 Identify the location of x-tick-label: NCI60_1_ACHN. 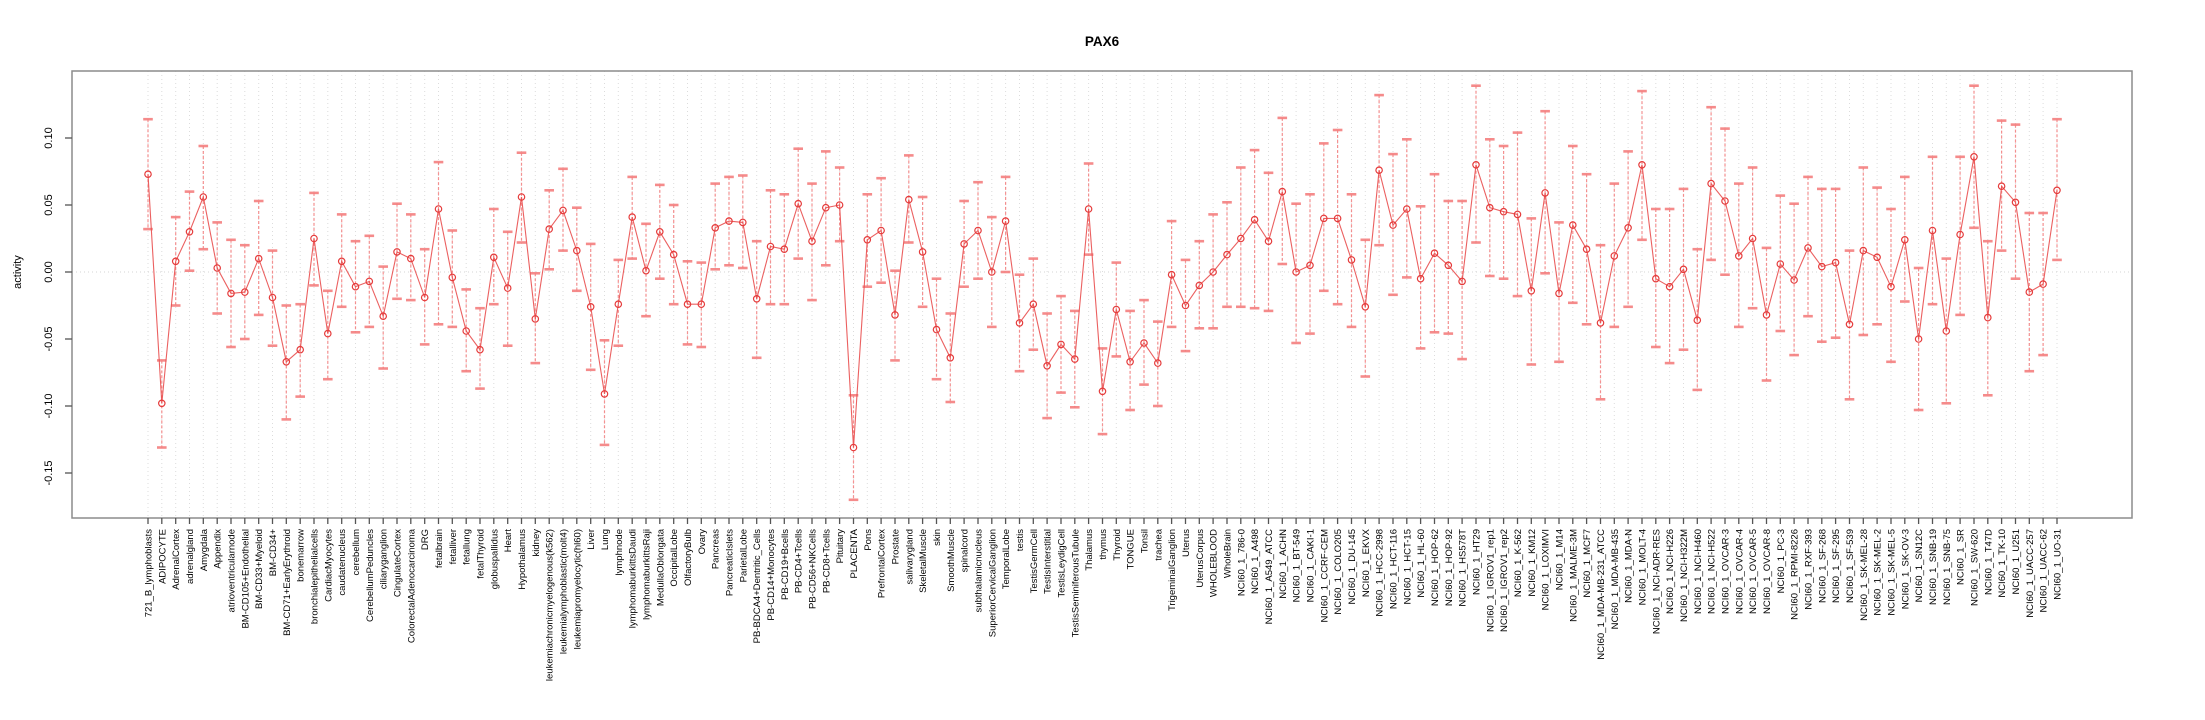
(1283, 564).